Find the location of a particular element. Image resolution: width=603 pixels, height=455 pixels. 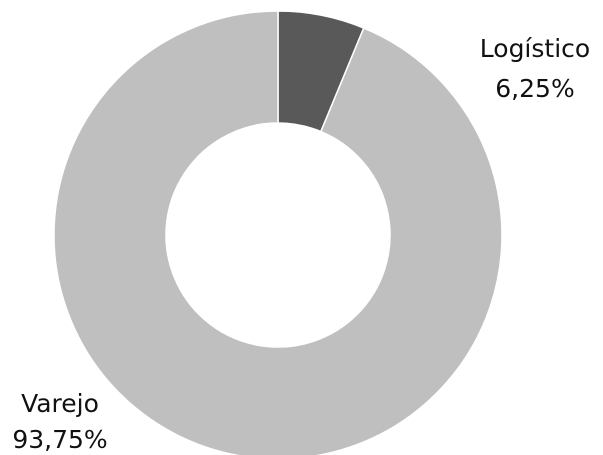

slice-value-label: 6,25% is located at coordinates (534, 88).